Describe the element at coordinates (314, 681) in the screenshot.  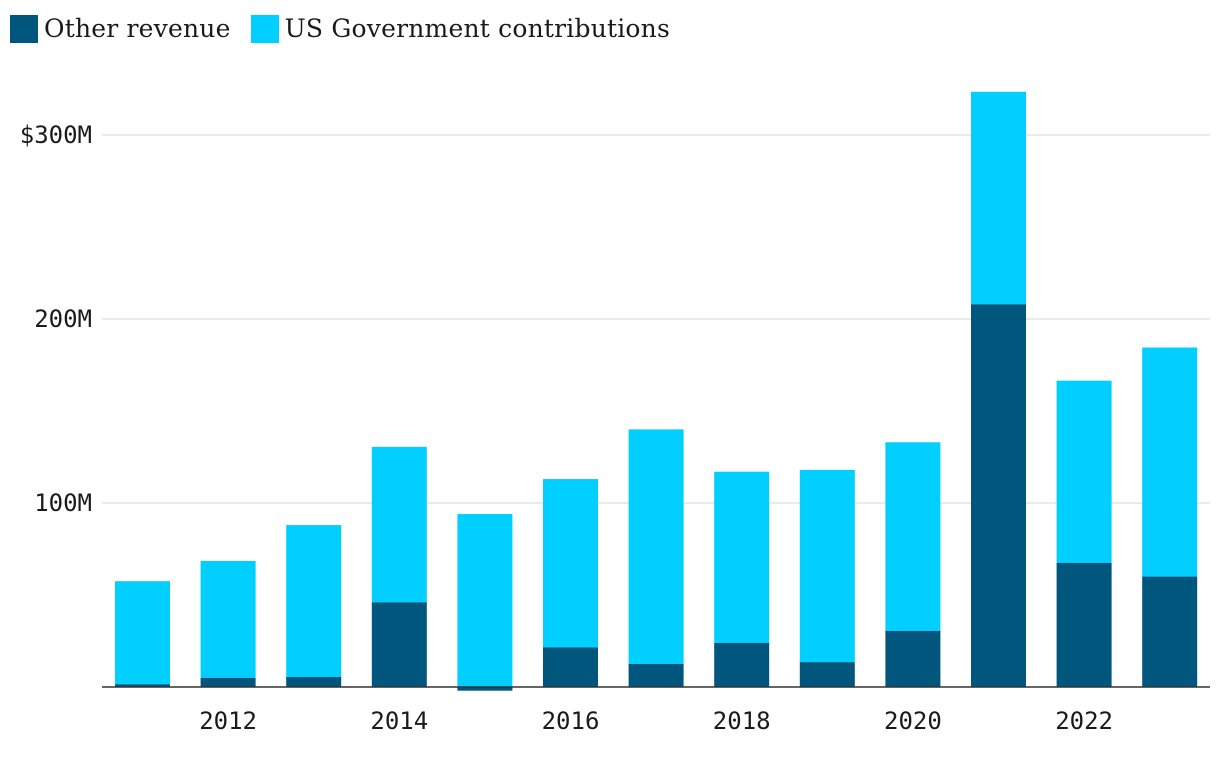
I see `bar-other-revenue-2013` at that location.